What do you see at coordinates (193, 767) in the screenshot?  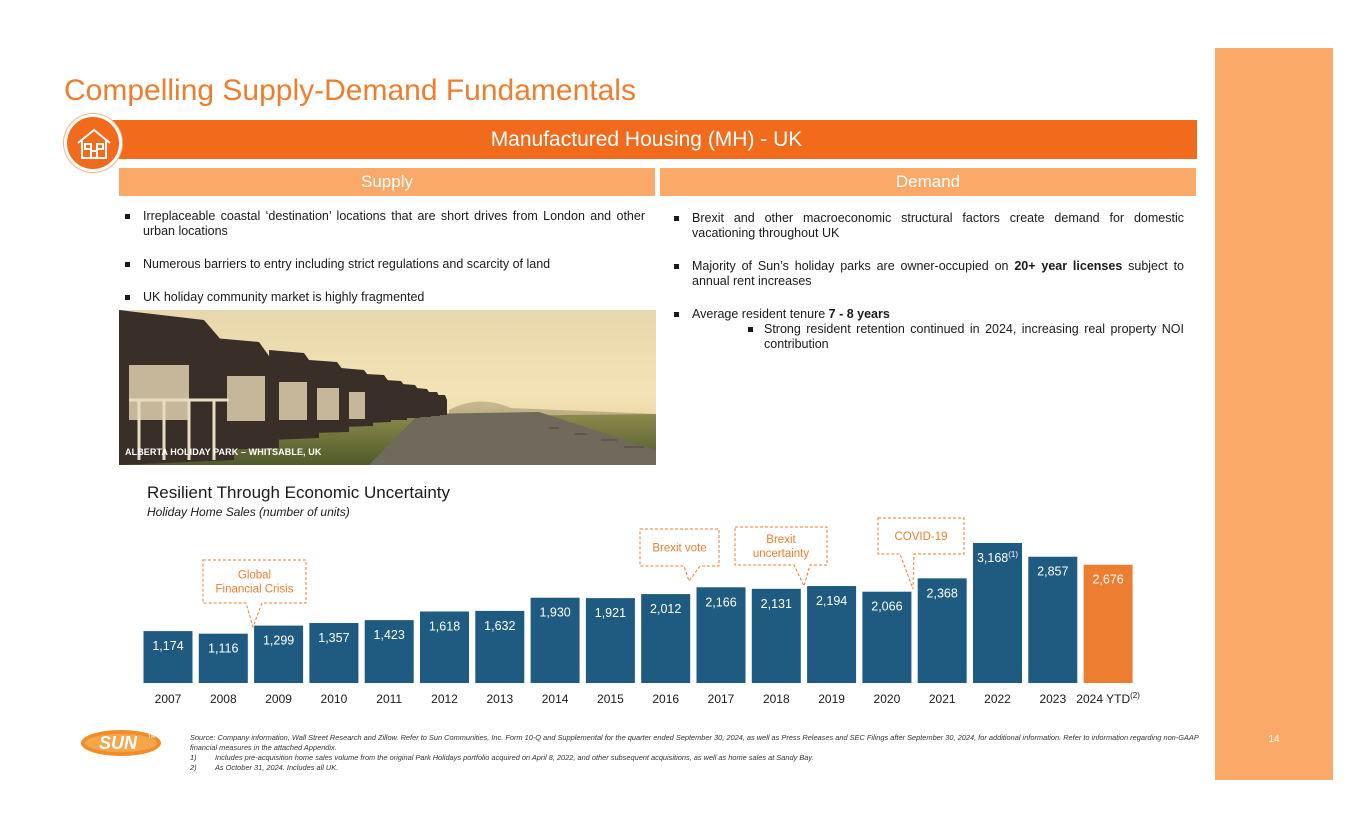 I see `footnote-number: 2)` at bounding box center [193, 767].